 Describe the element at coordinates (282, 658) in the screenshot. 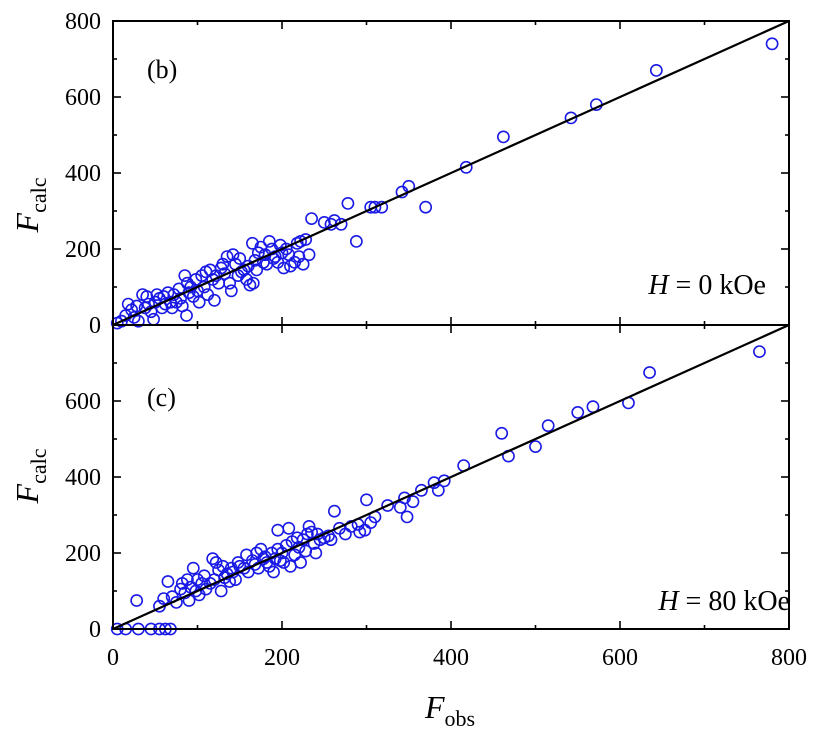

I see `panel-c-x-tick-label: 200` at that location.